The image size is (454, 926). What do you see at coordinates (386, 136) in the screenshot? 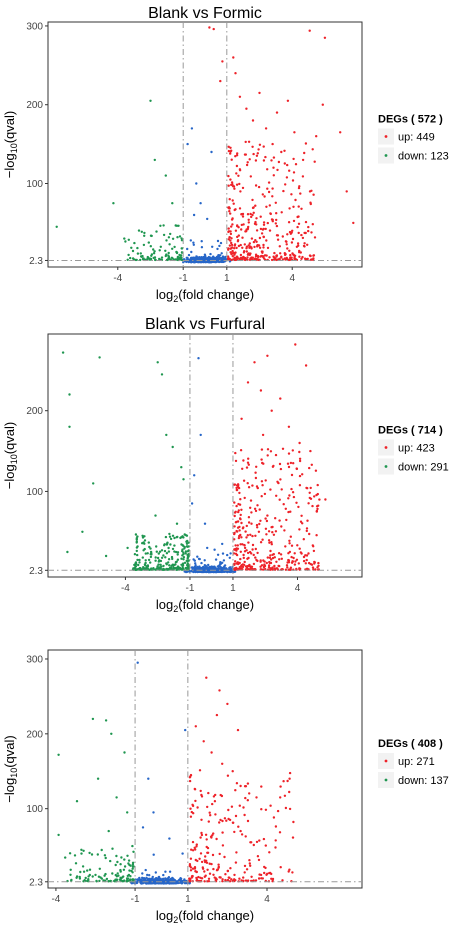
I see `legend-dot-up` at bounding box center [386, 136].